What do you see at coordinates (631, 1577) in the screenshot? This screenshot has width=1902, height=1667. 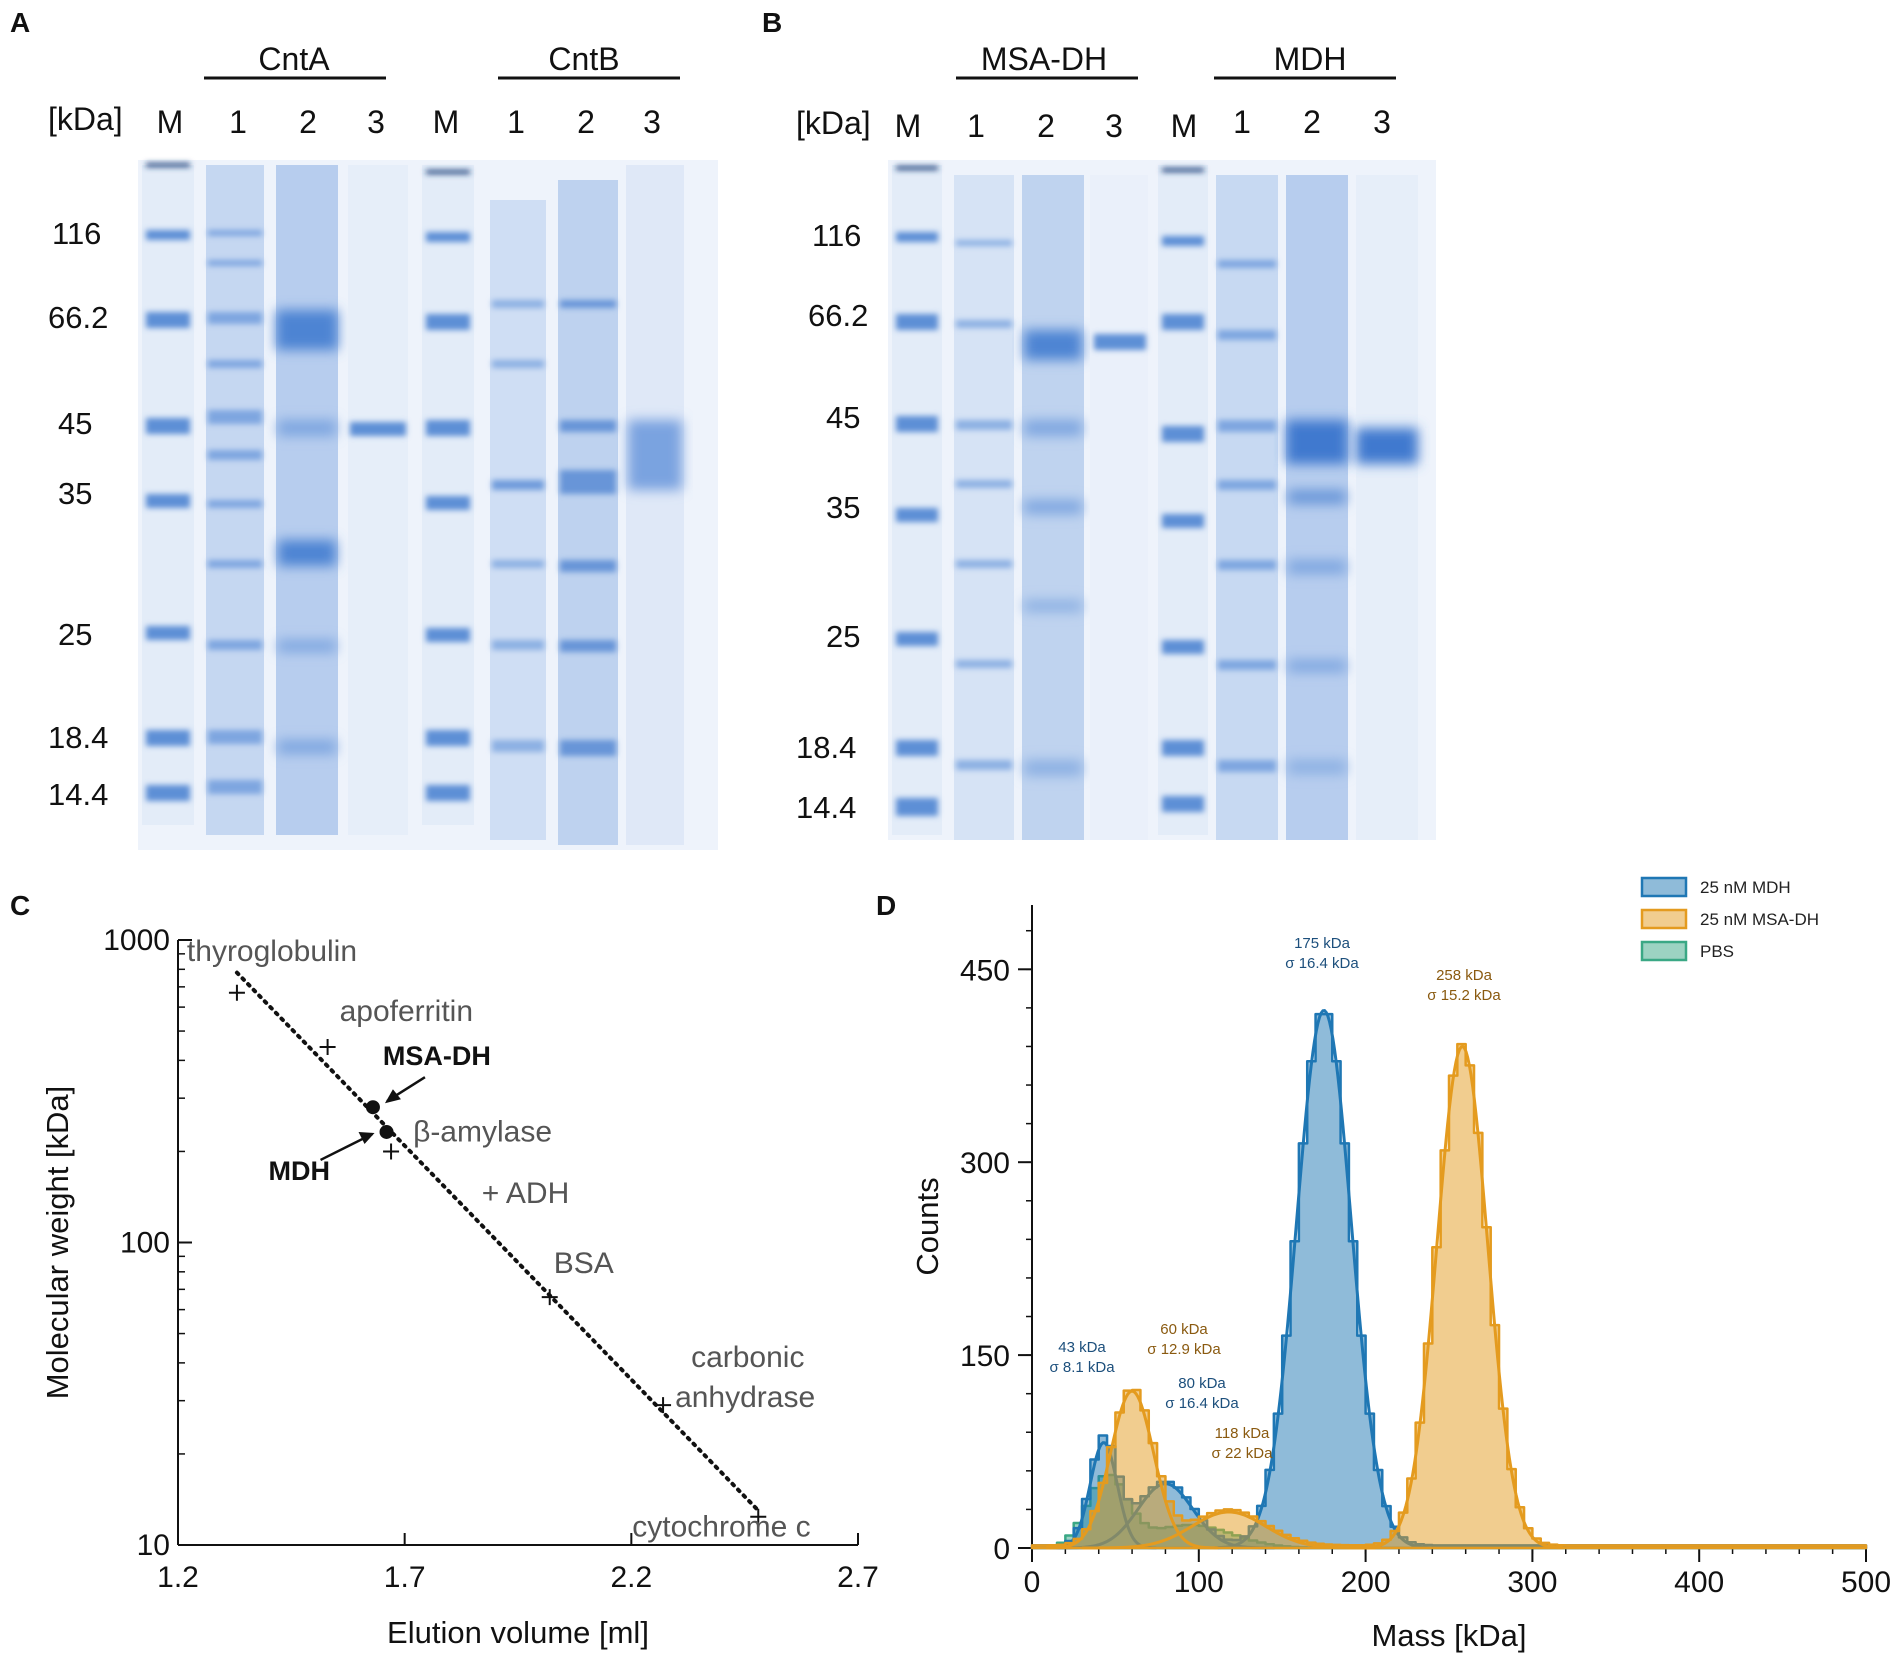 I see `chart-c-x-tick-label: 2.2` at bounding box center [631, 1577].